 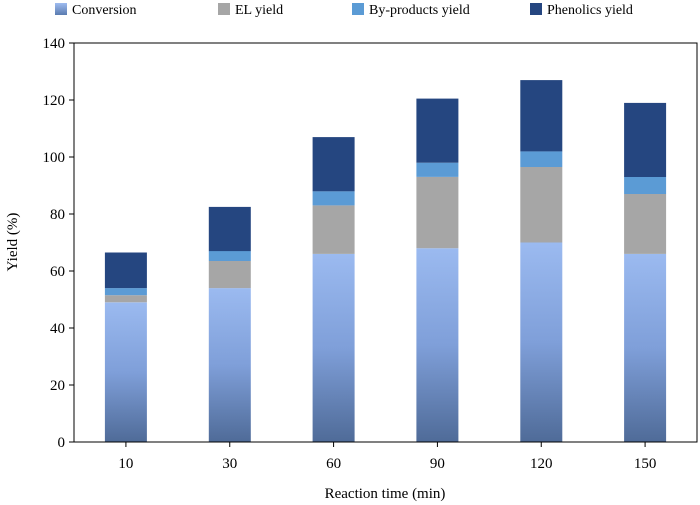 I want to click on legend-swatch-by-products-yield, so click(x=358, y=9).